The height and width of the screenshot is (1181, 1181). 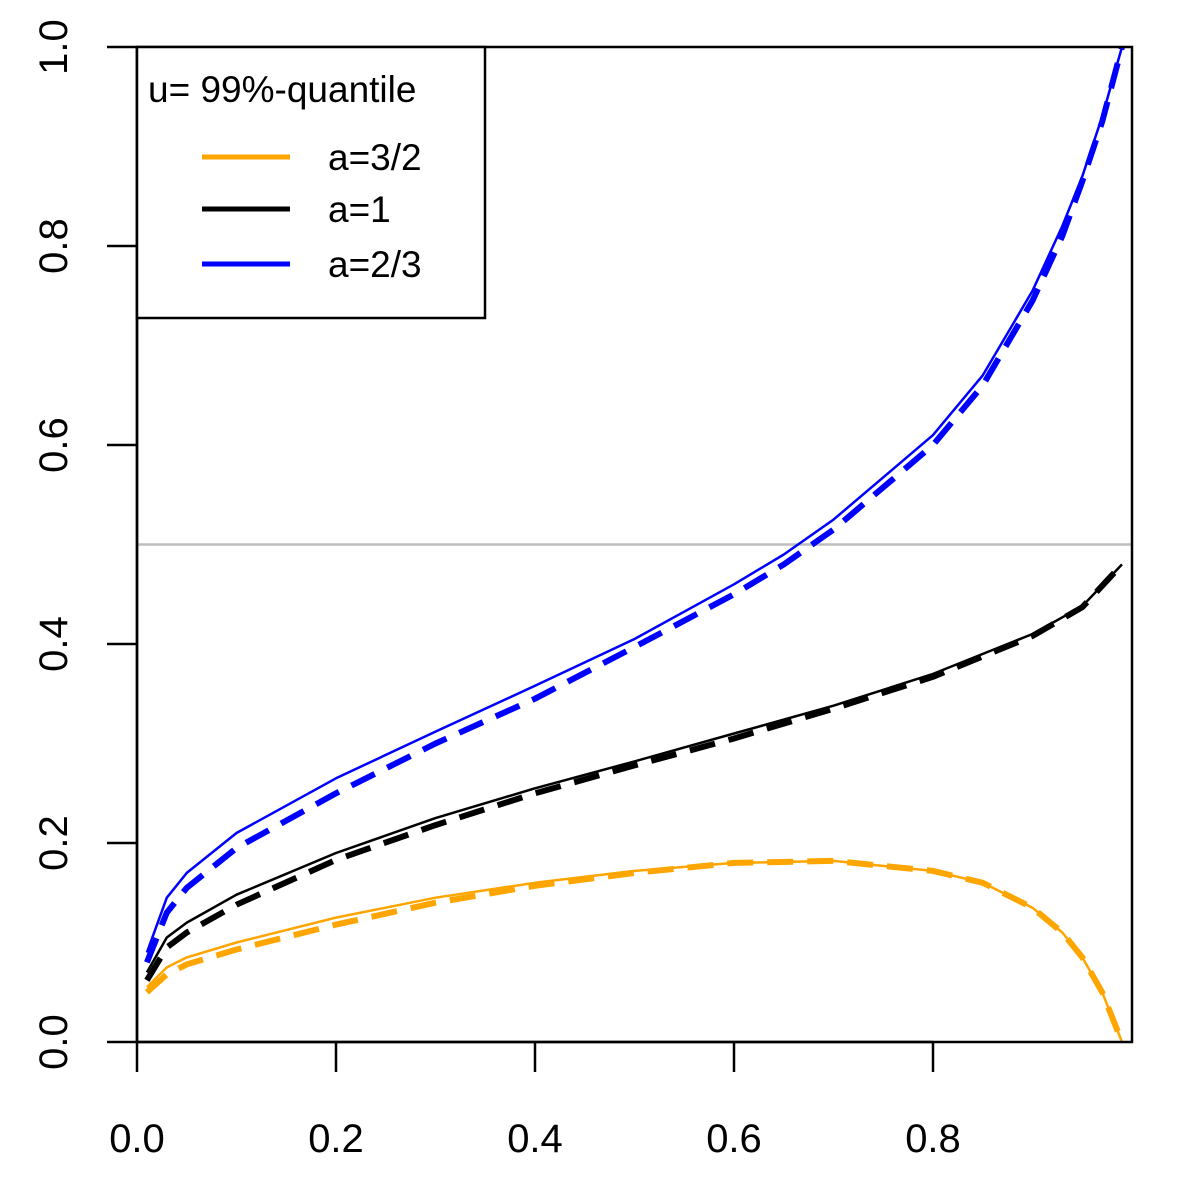 I want to click on y-tick-label: 0.8, so click(x=54, y=246).